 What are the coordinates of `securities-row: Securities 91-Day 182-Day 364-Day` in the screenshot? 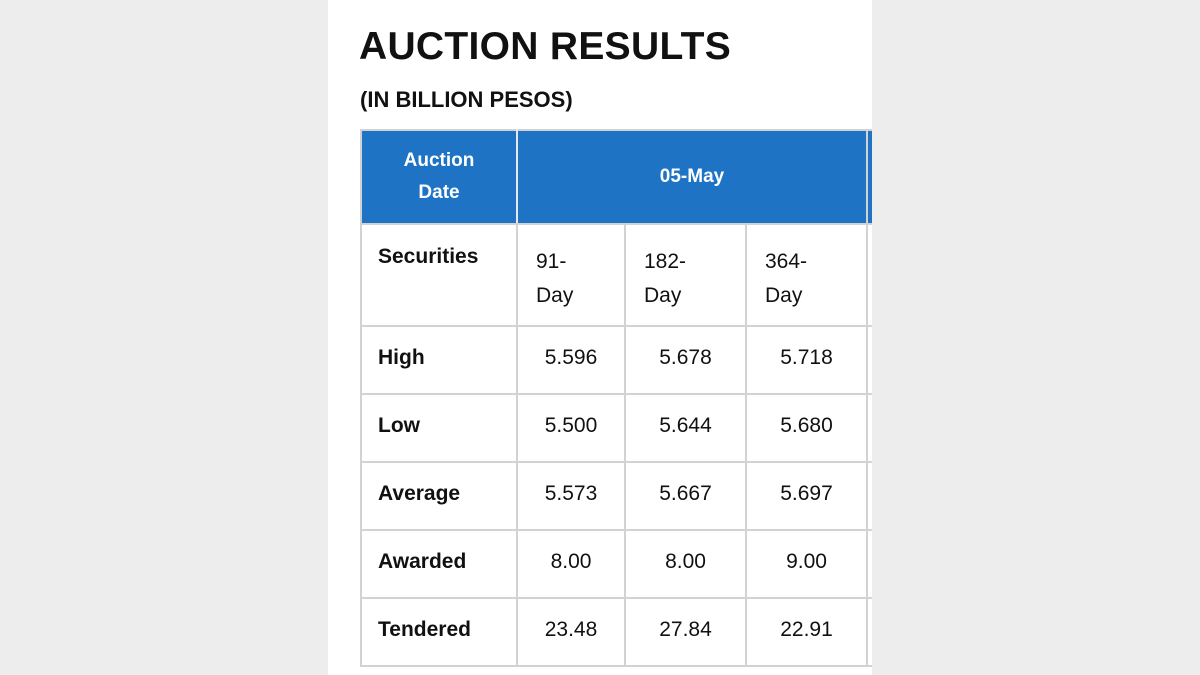 It's located at (616, 275).